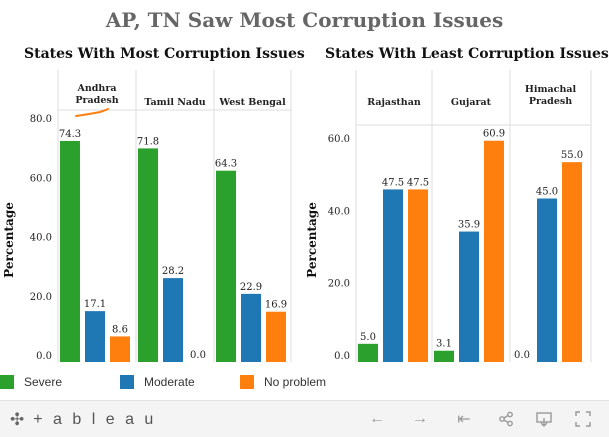 The width and height of the screenshot is (609, 437). I want to click on legend-label-severe: Severe, so click(43, 382).